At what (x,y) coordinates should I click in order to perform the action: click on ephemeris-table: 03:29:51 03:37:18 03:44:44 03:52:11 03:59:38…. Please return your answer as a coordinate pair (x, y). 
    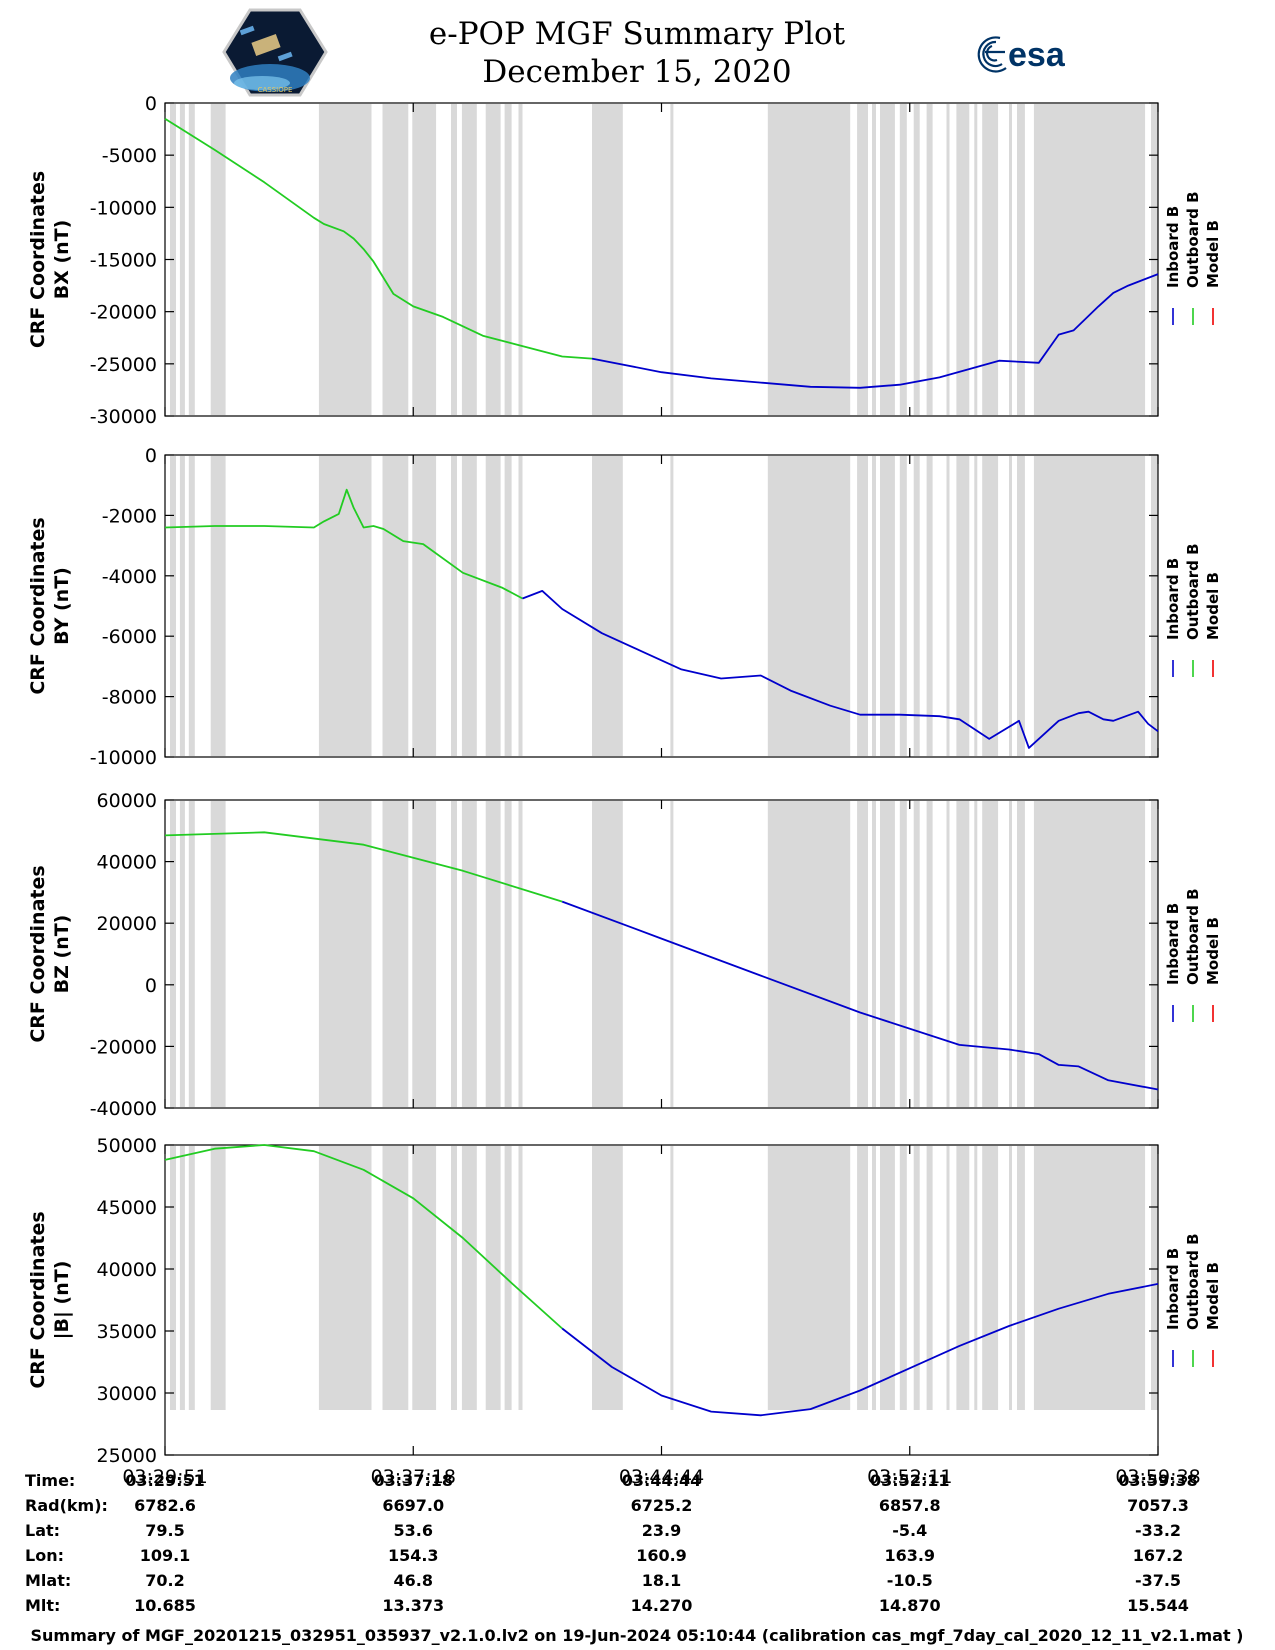
    Looking at the image, I should click on (613, 1540).